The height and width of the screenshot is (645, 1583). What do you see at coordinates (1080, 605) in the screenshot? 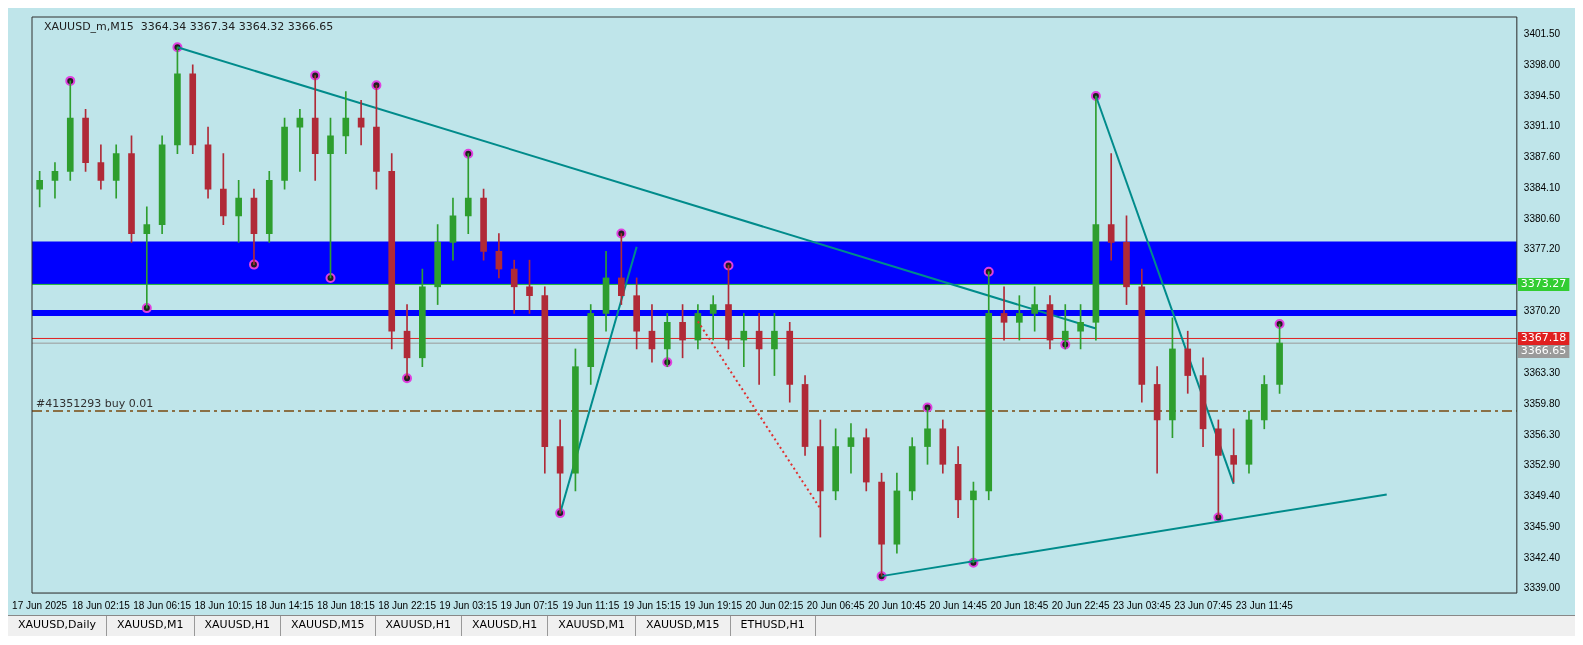
I see `x-tick-label: 20 Jun 22:45` at bounding box center [1080, 605].